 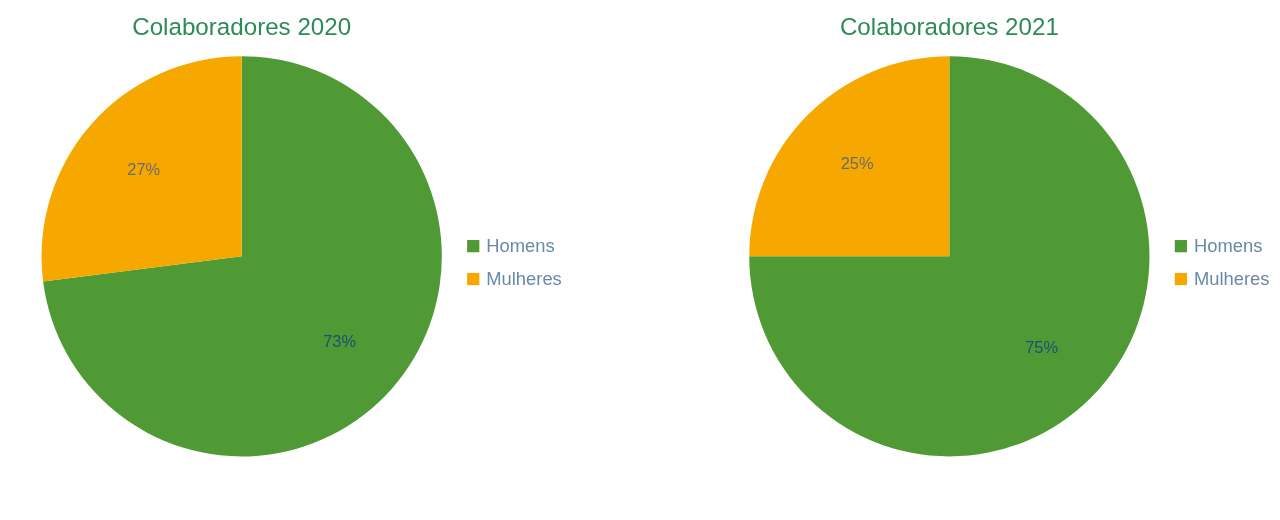 I want to click on chart-title: Colaboradores 2021, so click(x=949, y=26).